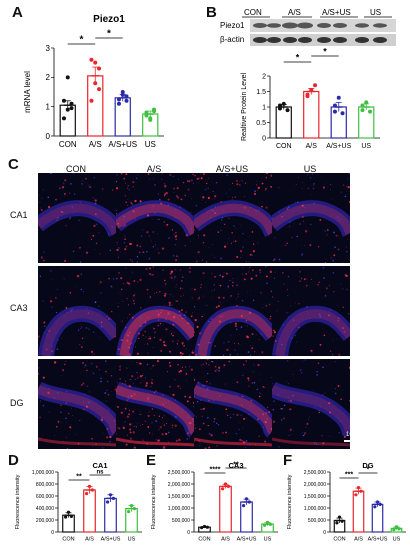  What do you see at coordinates (13, 460) in the screenshot?
I see `panel-letter-d: D` at bounding box center [13, 460].